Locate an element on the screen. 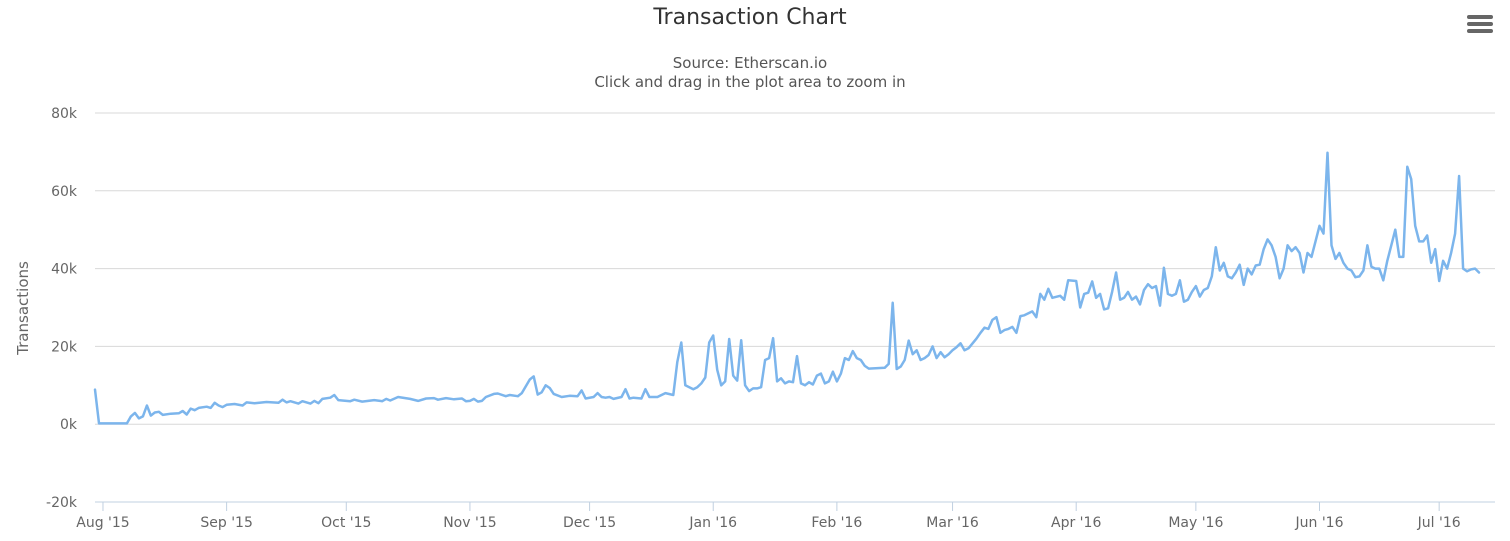 The height and width of the screenshot is (541, 1510). x-tick-label: Jun '16 is located at coordinates (1319, 523).